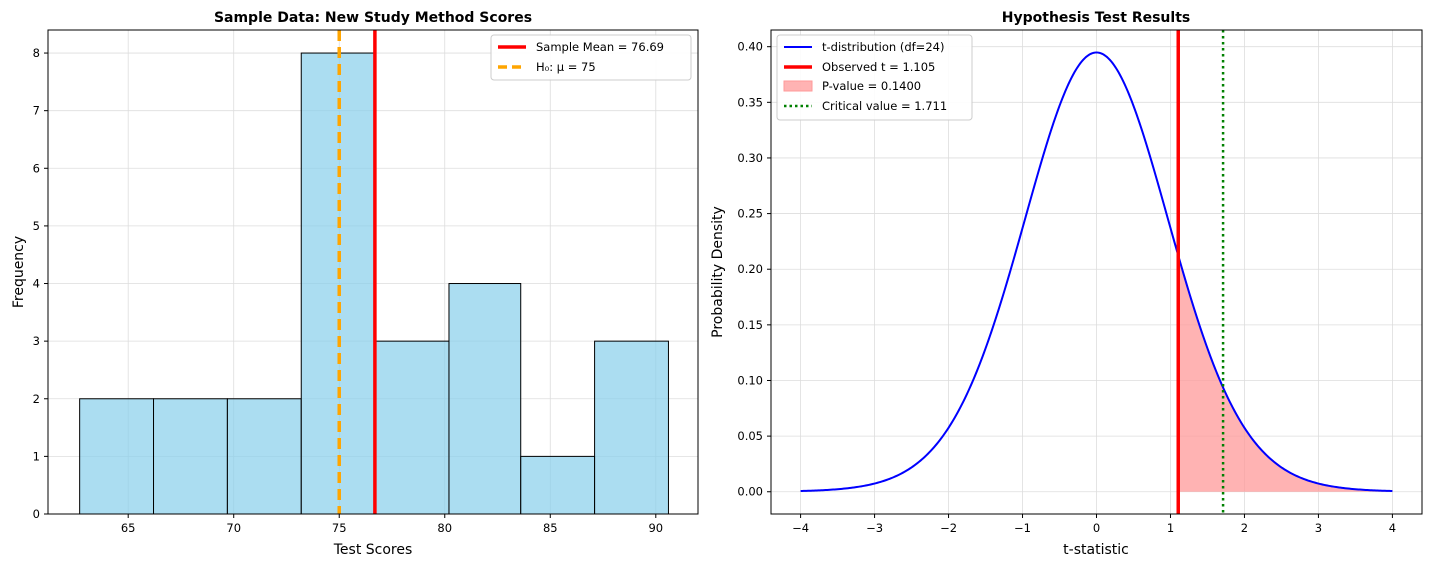 This screenshot has height=566, width=1430. Describe the element at coordinates (750, 158) in the screenshot. I see `y-tick-label: 0.30` at that location.